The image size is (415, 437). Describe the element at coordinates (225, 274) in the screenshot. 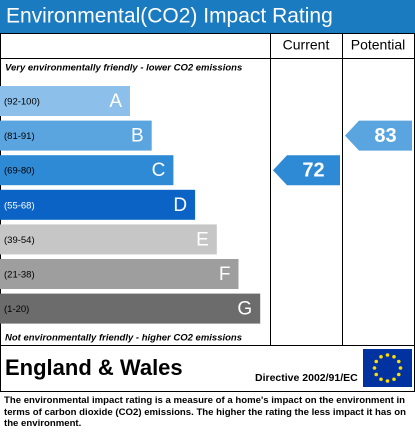

I see `band-letter: F` at that location.